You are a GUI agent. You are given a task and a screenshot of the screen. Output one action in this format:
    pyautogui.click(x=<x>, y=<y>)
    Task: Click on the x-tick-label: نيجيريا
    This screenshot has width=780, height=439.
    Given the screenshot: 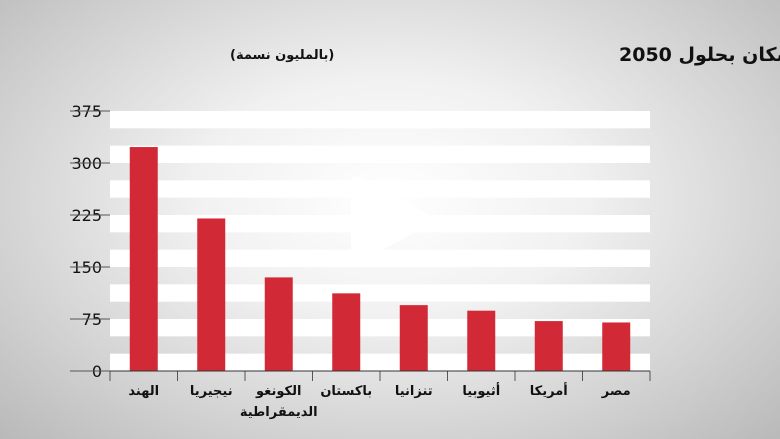 What is the action you would take?
    pyautogui.click(x=211, y=391)
    